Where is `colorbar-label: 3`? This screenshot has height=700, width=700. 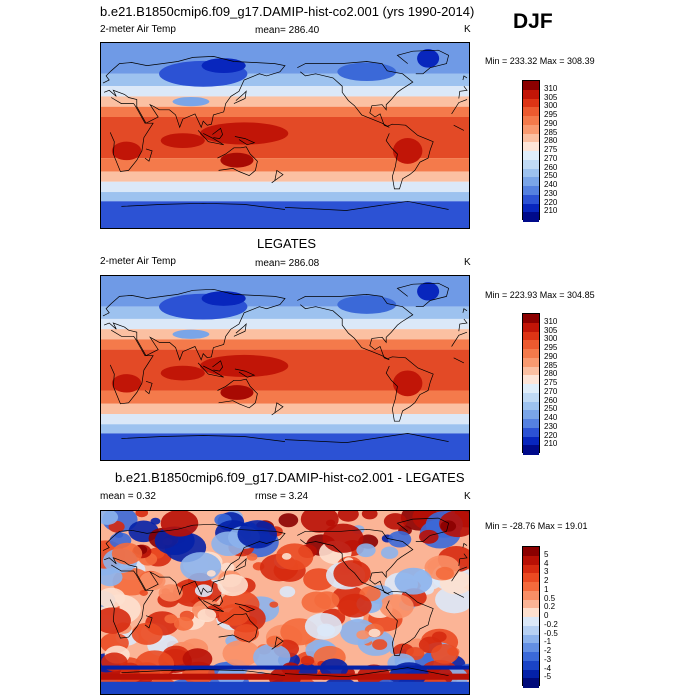
colorbar-label: 3 is located at coordinates (546, 572).